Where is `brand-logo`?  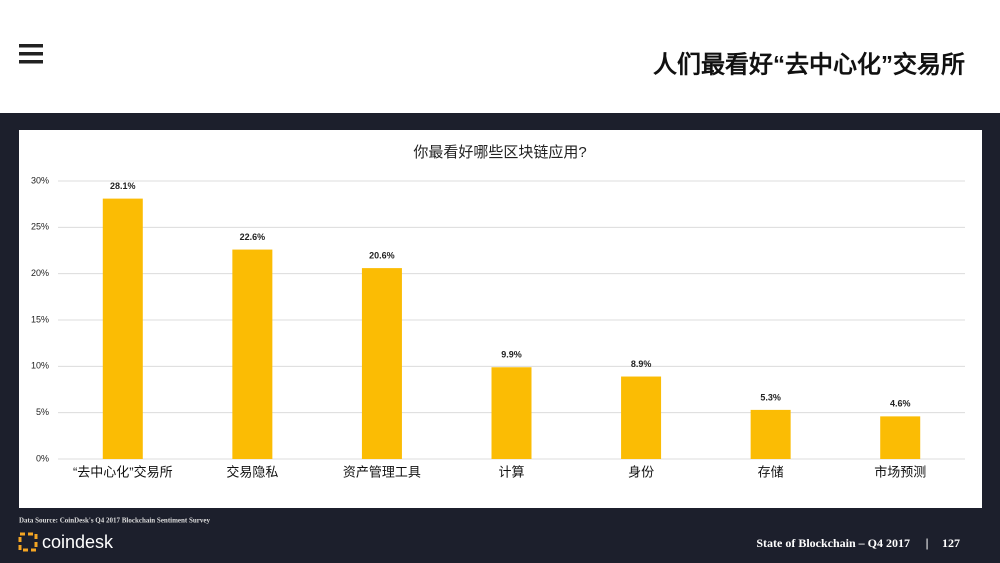 brand-logo is located at coordinates (28, 542).